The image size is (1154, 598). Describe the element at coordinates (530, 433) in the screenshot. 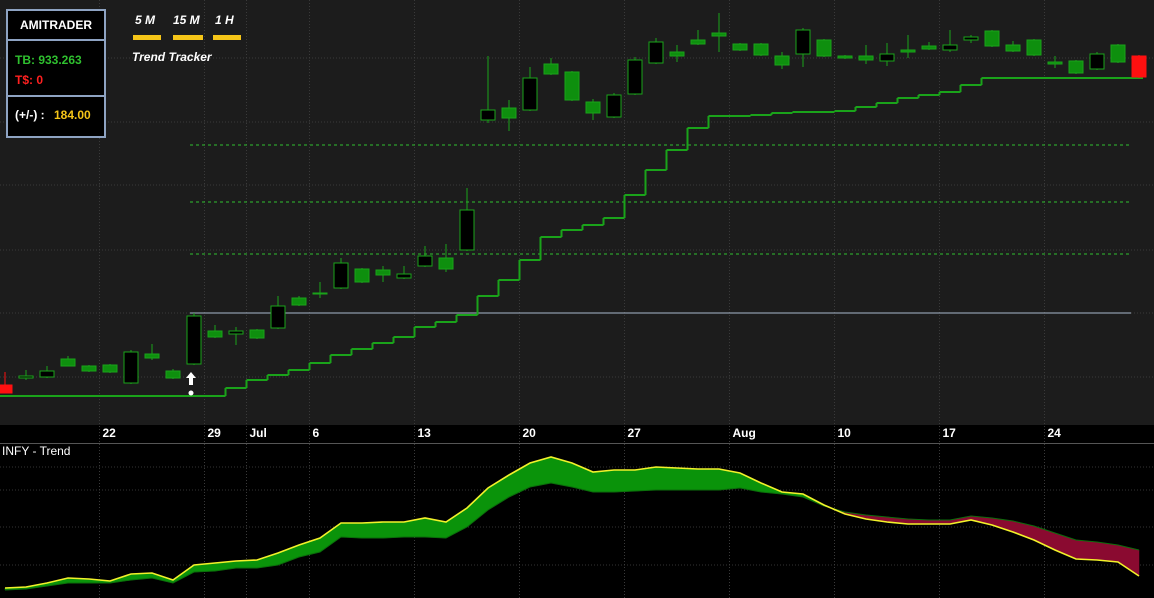

I see `x-tick-label: 20` at that location.